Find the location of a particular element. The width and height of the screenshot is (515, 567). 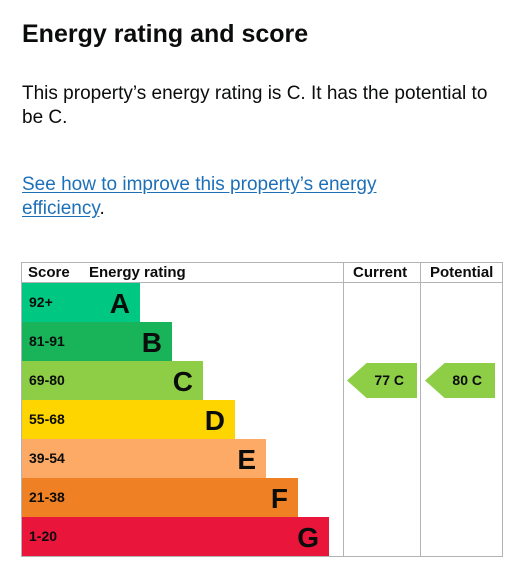

band-bar-d: D is located at coordinates (156, 419).